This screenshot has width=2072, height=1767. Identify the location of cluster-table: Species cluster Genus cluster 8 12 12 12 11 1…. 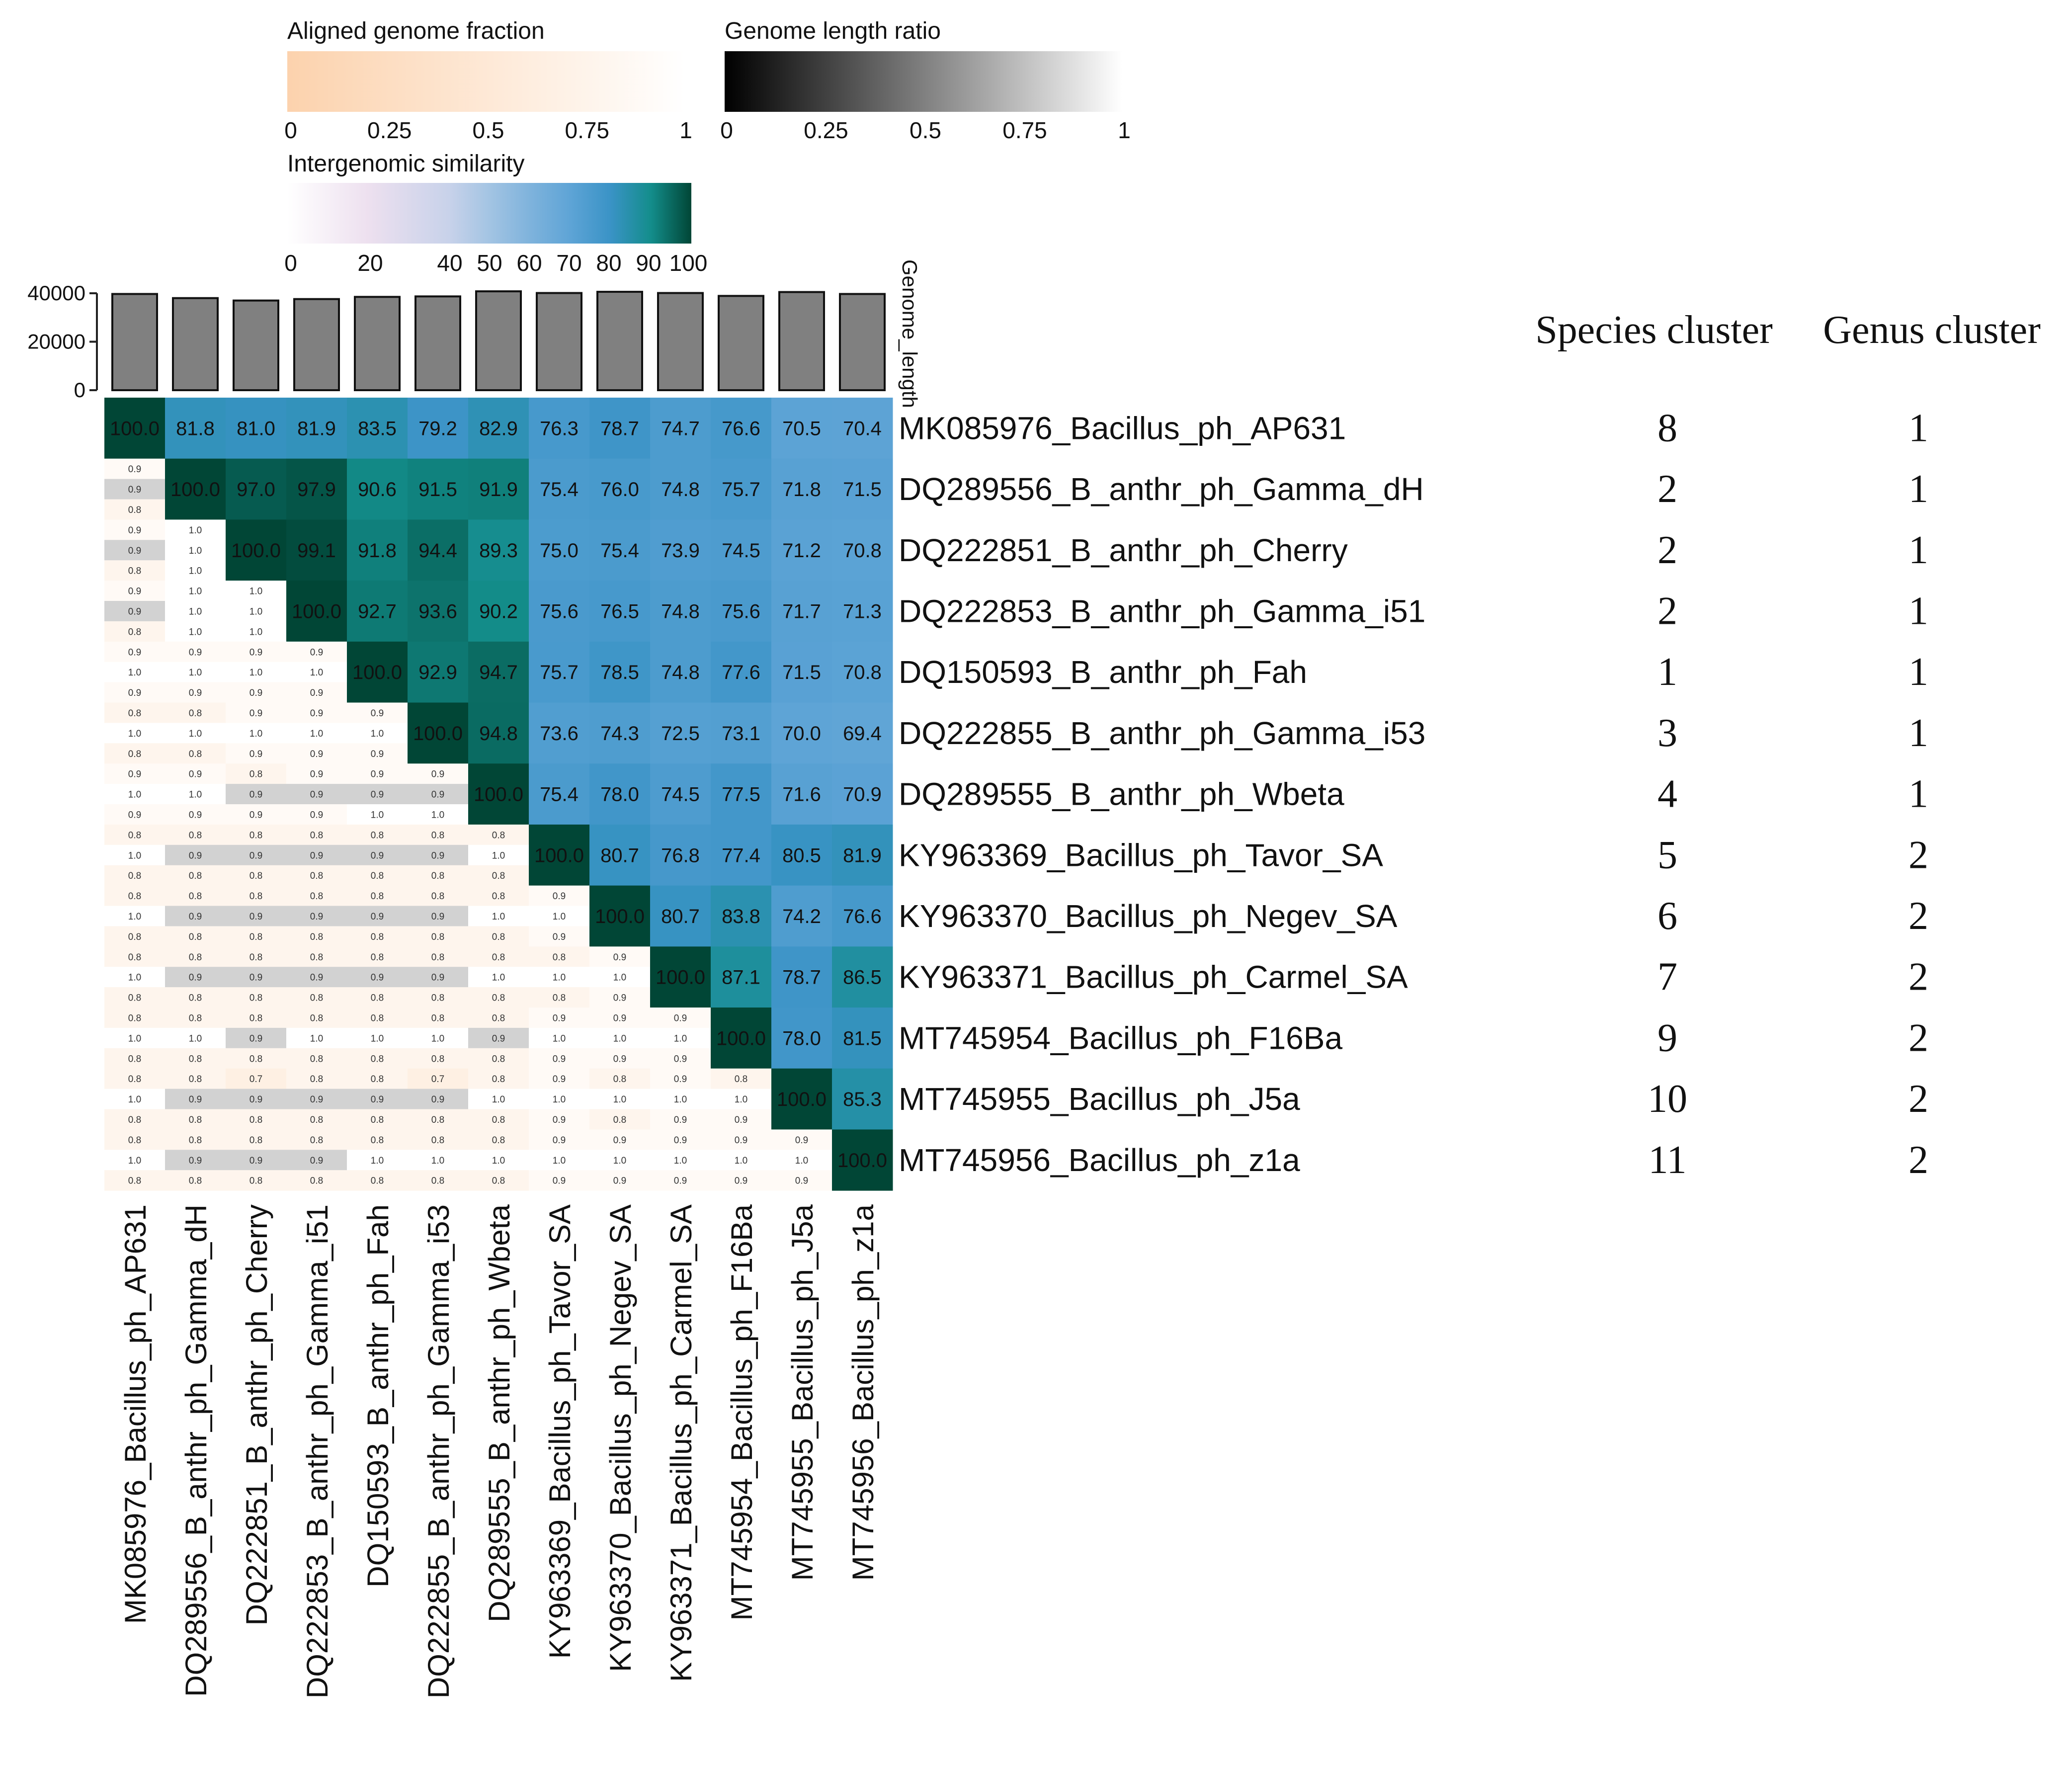
(1788, 745).